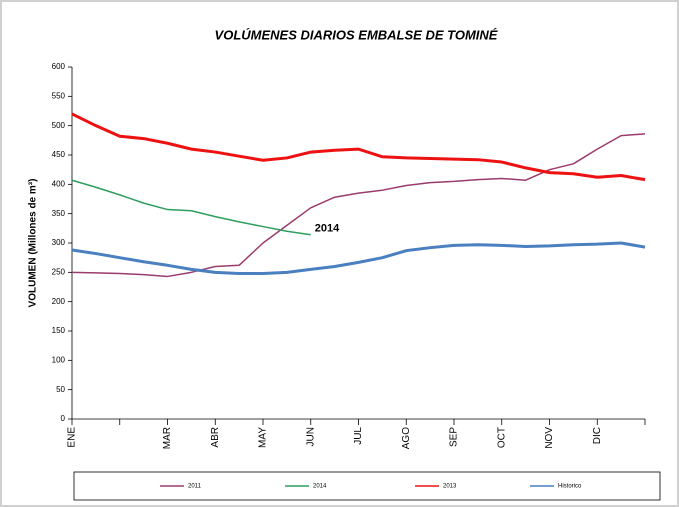 The width and height of the screenshot is (679, 507). What do you see at coordinates (59, 213) in the screenshot?
I see `y-tick-label: 350` at bounding box center [59, 213].